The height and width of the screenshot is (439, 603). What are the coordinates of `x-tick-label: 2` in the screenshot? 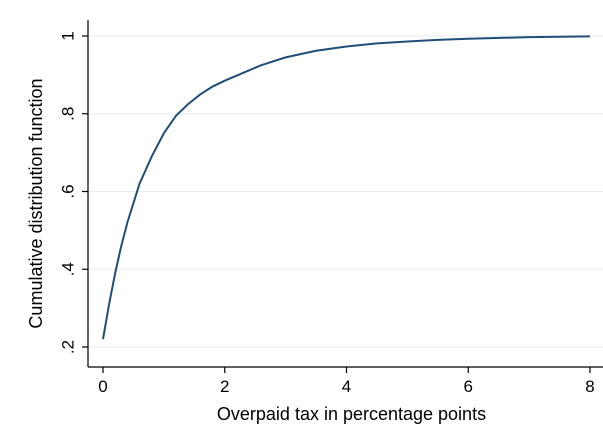 It's located at (224, 386).